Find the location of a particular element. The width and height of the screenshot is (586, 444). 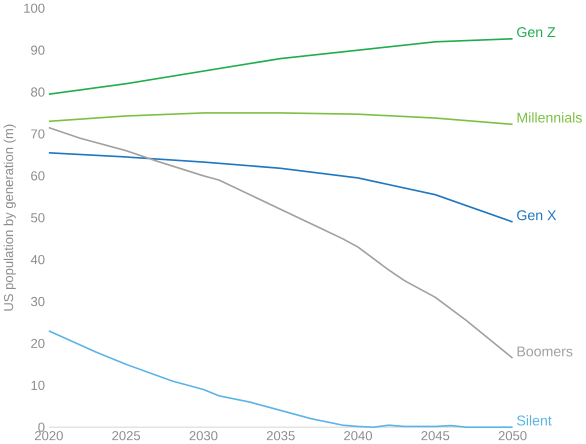

y-tick-label: 90 is located at coordinates (38, 50).